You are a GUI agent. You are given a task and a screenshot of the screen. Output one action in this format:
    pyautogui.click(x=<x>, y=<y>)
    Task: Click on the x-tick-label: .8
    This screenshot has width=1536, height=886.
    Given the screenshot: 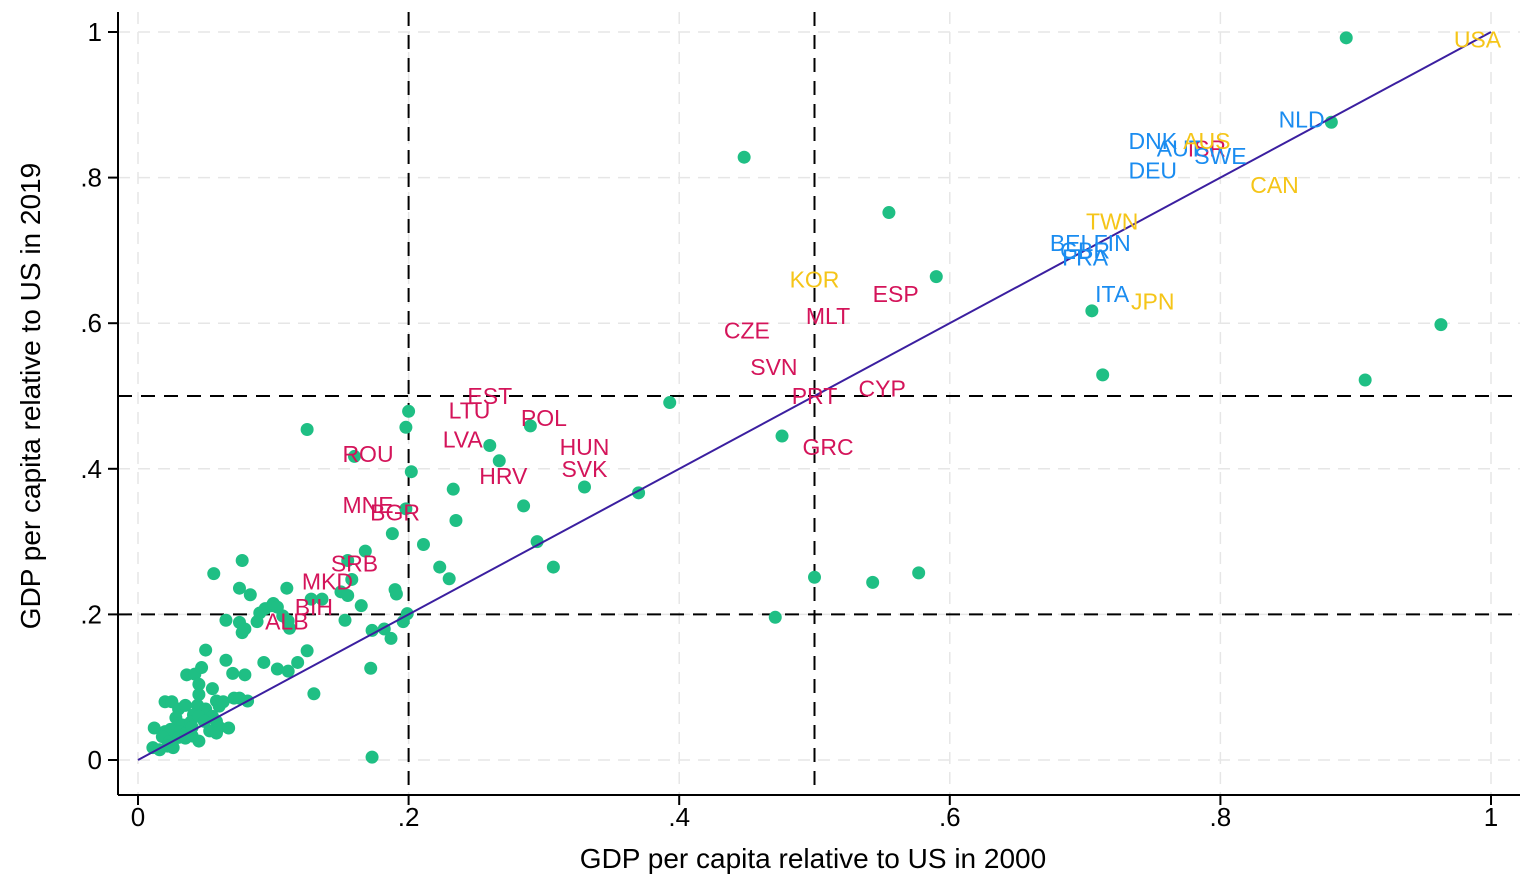 What is the action you would take?
    pyautogui.click(x=1221, y=817)
    